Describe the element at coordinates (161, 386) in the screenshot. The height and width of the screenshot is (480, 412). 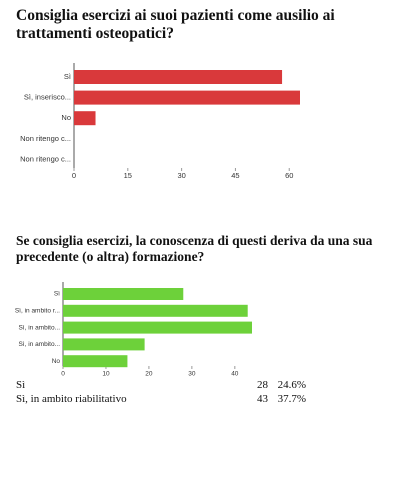
I see `table-row: Sì 28 24.6%` at that location.